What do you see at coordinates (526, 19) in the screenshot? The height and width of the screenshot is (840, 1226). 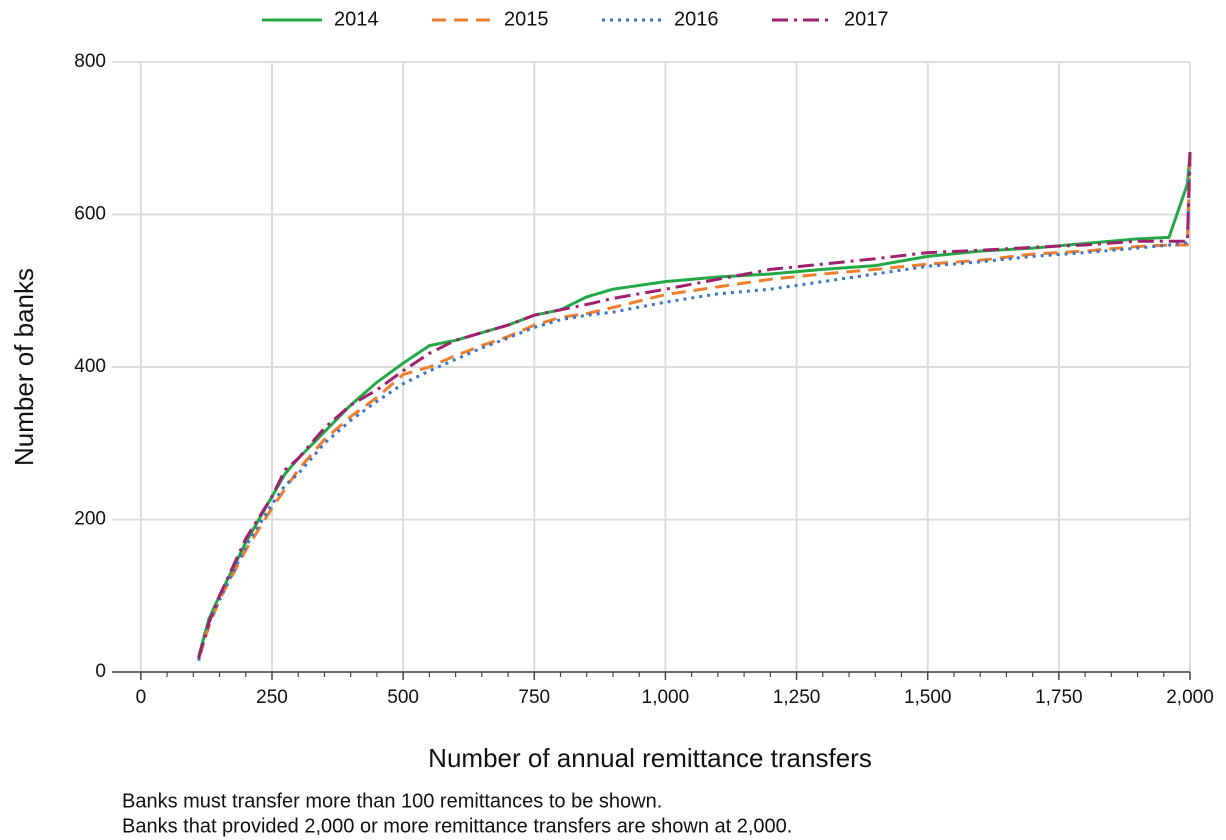 I see `legend-label: 2015` at bounding box center [526, 19].